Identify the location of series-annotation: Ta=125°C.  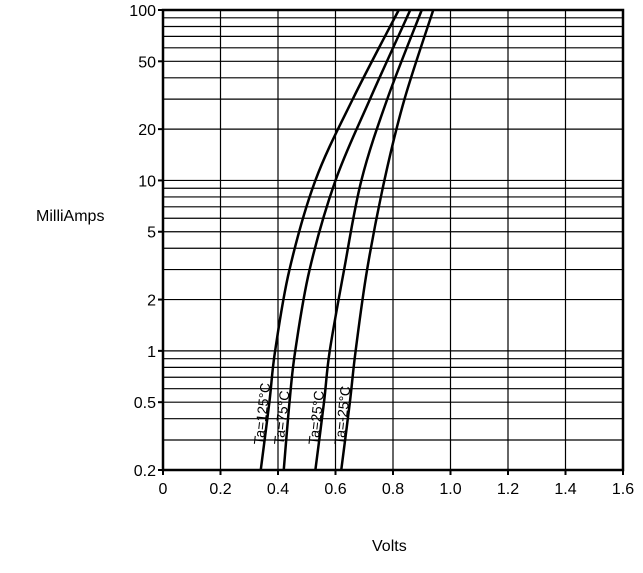
(261, 413).